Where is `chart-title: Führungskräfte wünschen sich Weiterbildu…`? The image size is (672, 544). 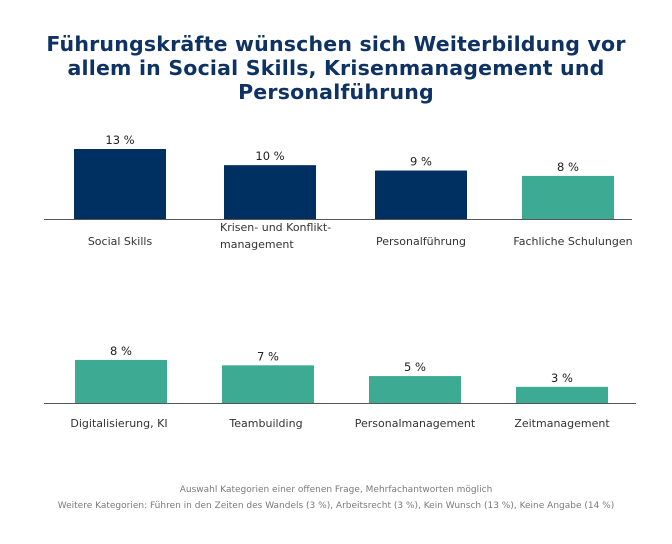 chart-title: Führungskräfte wünschen sich Weiterbildu… is located at coordinates (336, 68).